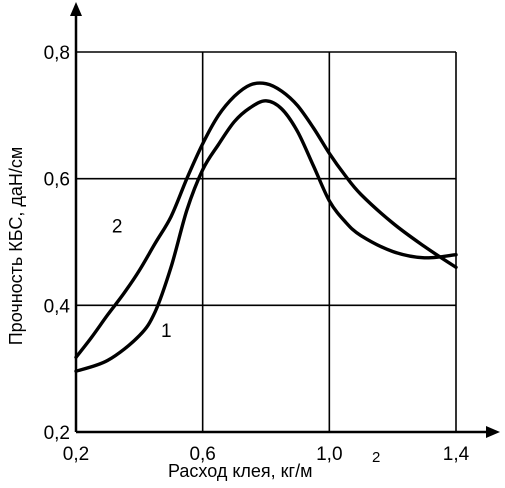 The height and width of the screenshot is (488, 505). I want to click on y-axis-arrow-icon, so click(76, 9).